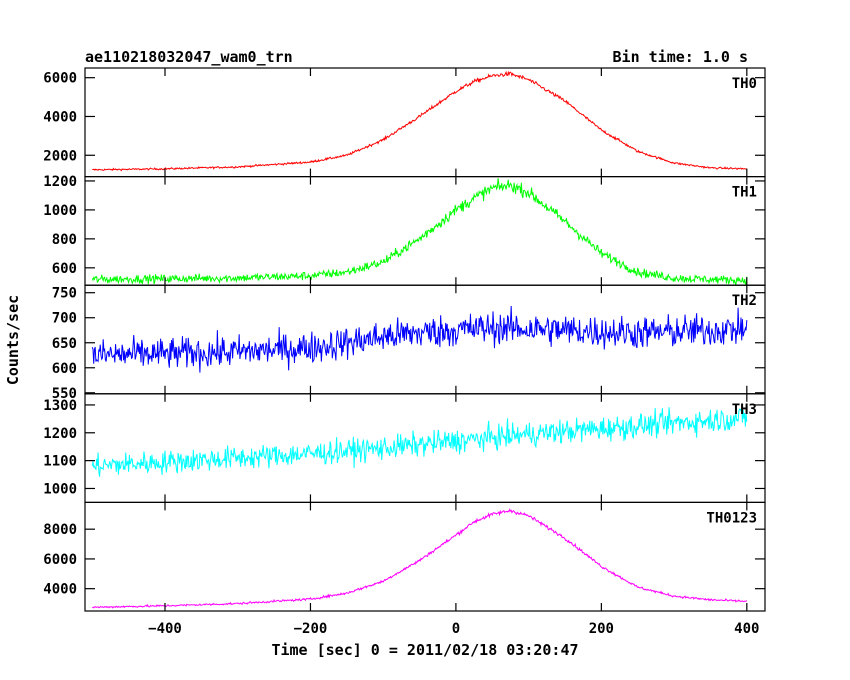 Image resolution: width=850 pixels, height=680 pixels. What do you see at coordinates (64, 319) in the screenshot?
I see `y-tick-label: 700` at bounding box center [64, 319].